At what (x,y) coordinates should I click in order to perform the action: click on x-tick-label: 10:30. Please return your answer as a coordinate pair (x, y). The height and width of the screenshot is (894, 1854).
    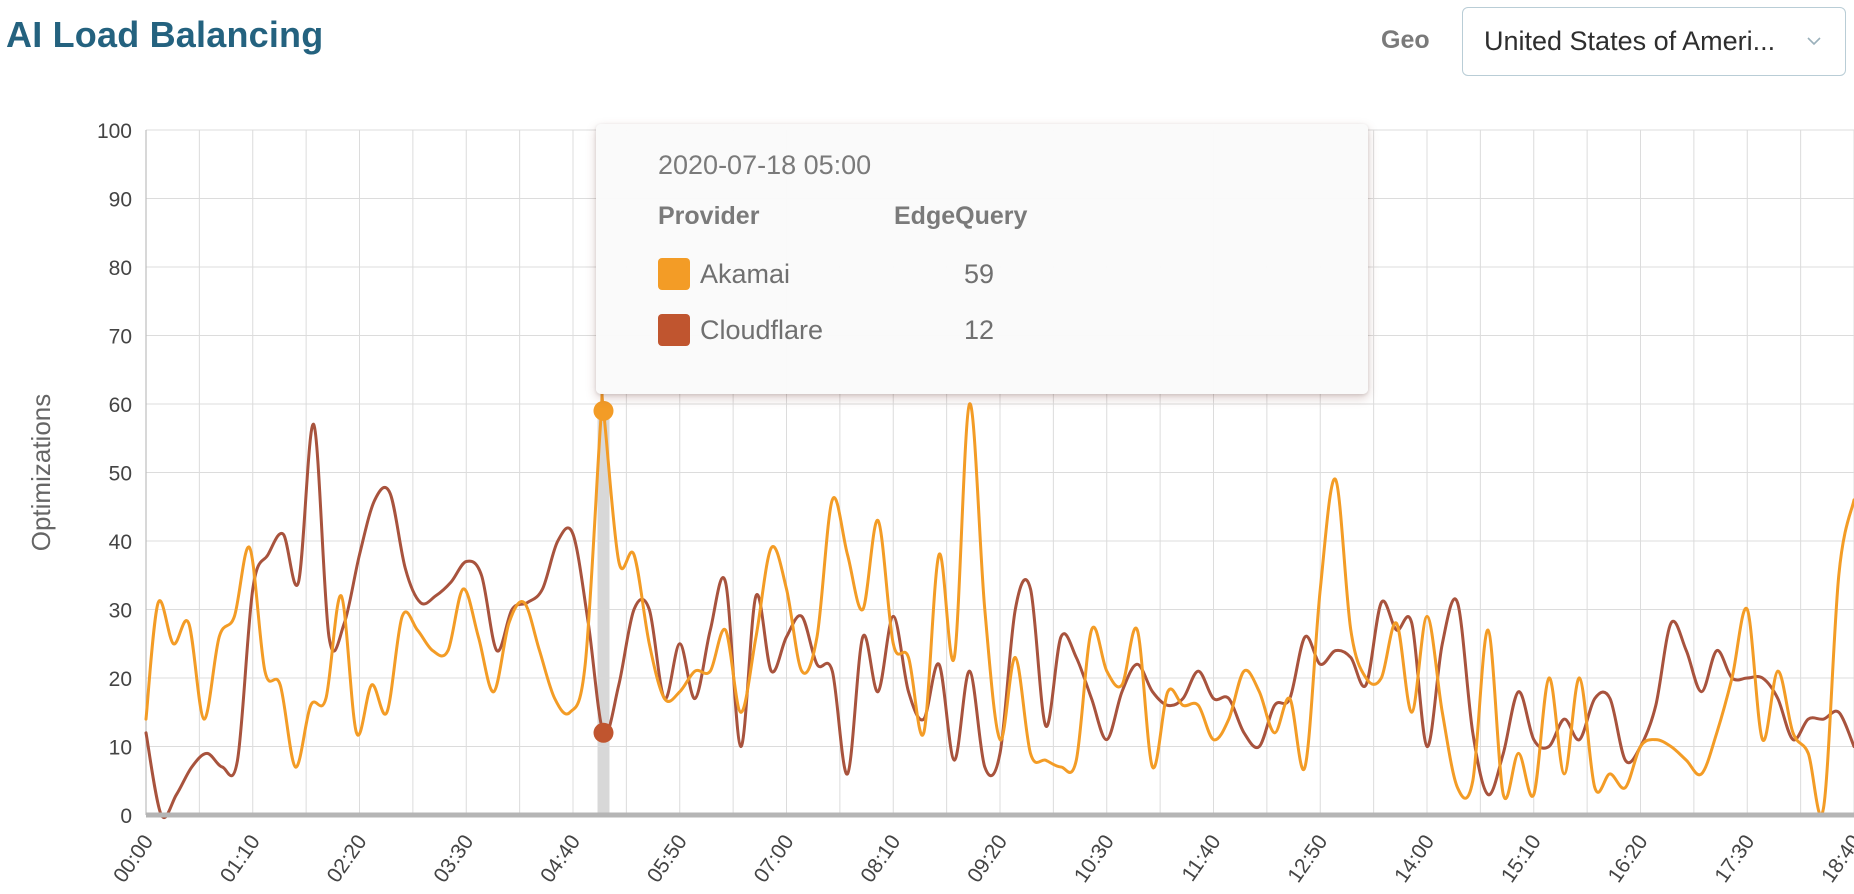
    Looking at the image, I should click on (1094, 859).